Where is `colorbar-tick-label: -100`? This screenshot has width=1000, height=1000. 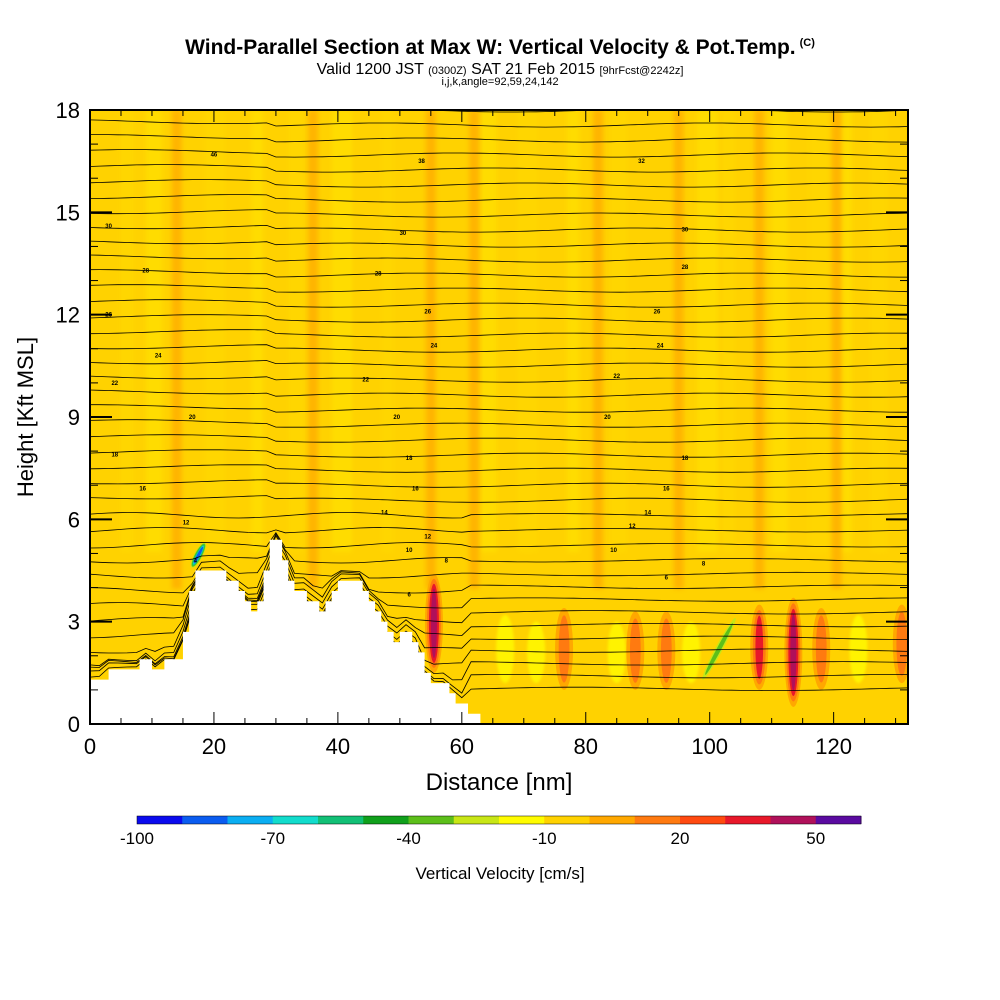 colorbar-tick-label: -100 is located at coordinates (137, 838).